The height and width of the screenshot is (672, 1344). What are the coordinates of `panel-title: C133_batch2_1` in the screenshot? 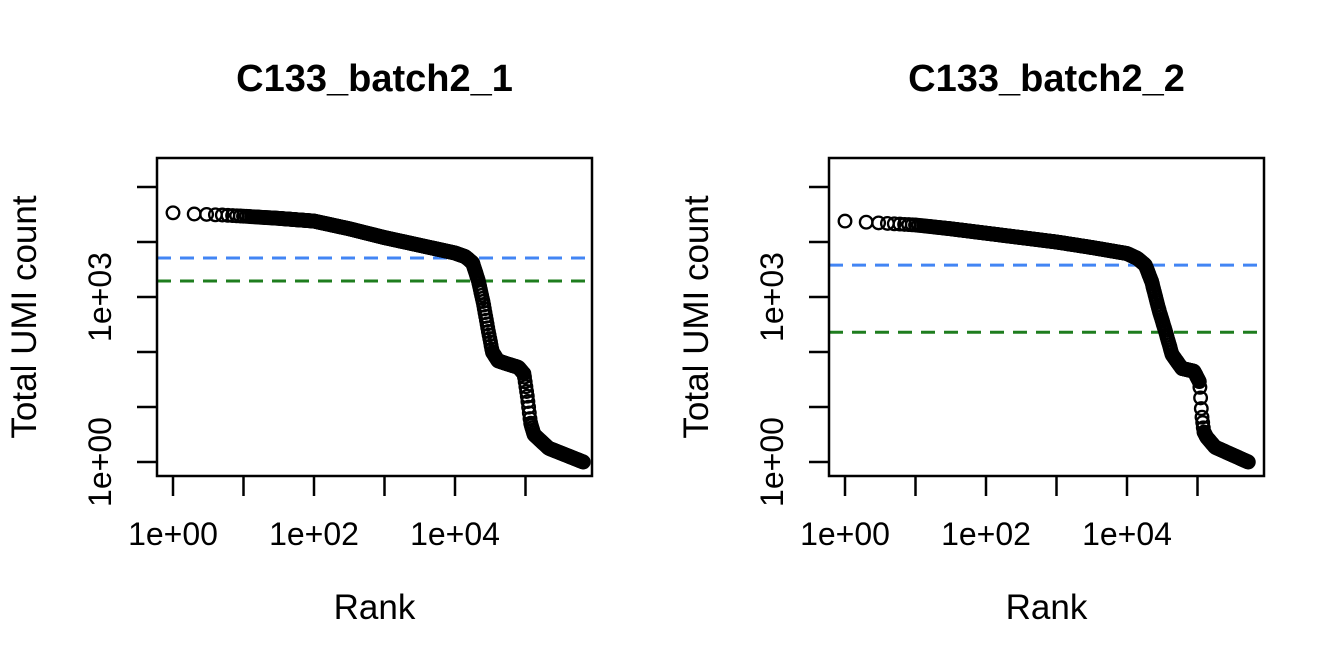 It's located at (374, 79).